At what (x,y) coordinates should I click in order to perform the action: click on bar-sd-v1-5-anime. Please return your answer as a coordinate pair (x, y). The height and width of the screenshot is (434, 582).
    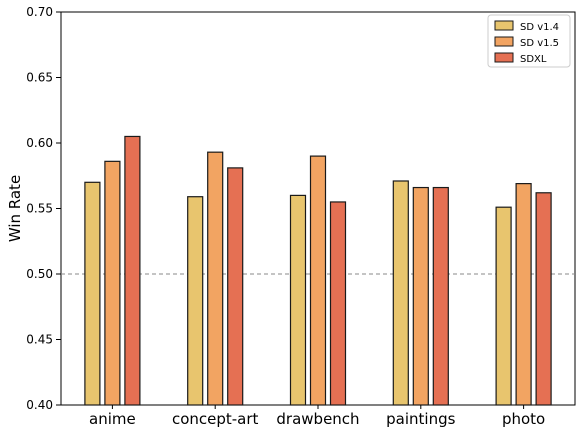
    Looking at the image, I should click on (112, 283).